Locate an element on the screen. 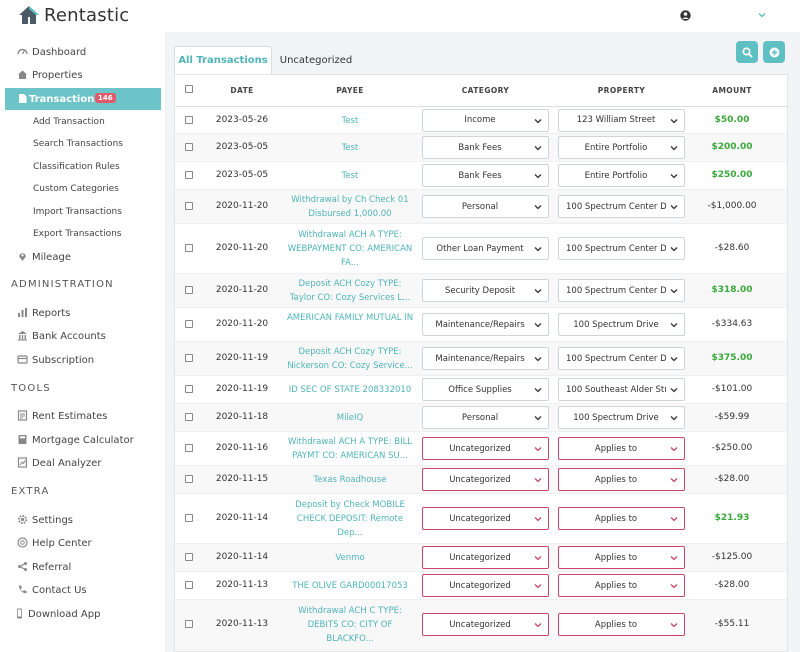 Image resolution: width=800 pixels, height=652 pixels. sidebar-item-bank-accounts: Bank Accounts is located at coordinates (83, 336).